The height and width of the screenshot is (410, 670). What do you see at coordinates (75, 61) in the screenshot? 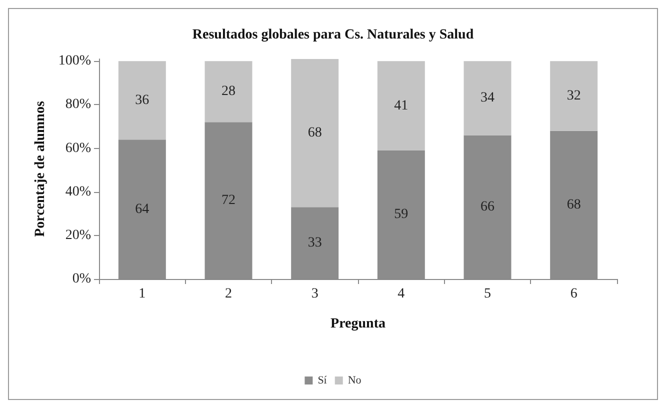
I see `y-tick-label: 100%` at bounding box center [75, 61].